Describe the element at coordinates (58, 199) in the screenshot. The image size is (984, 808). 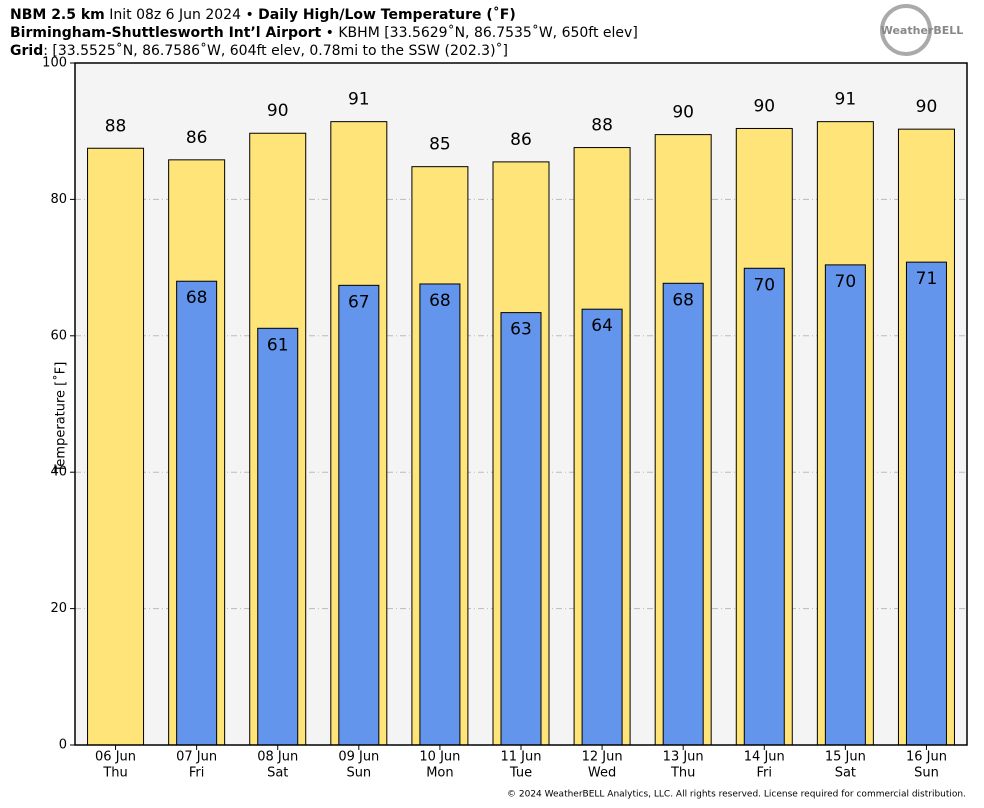
I see `y-tick-label: 80` at that location.